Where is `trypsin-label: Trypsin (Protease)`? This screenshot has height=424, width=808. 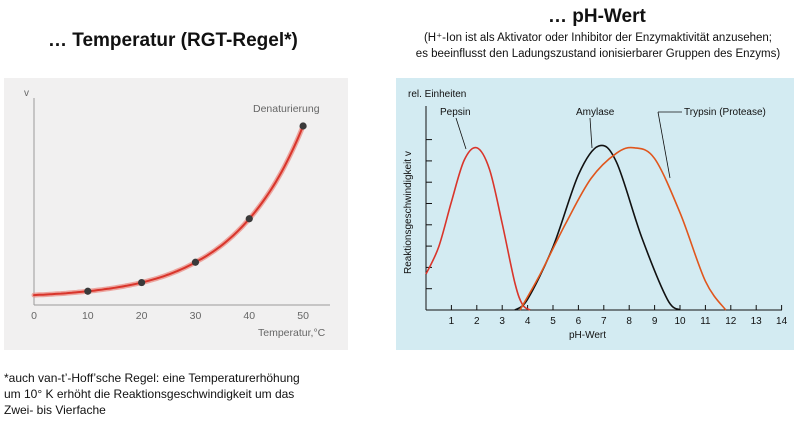
trypsin-label: Trypsin (Protease) is located at coordinates (725, 112).